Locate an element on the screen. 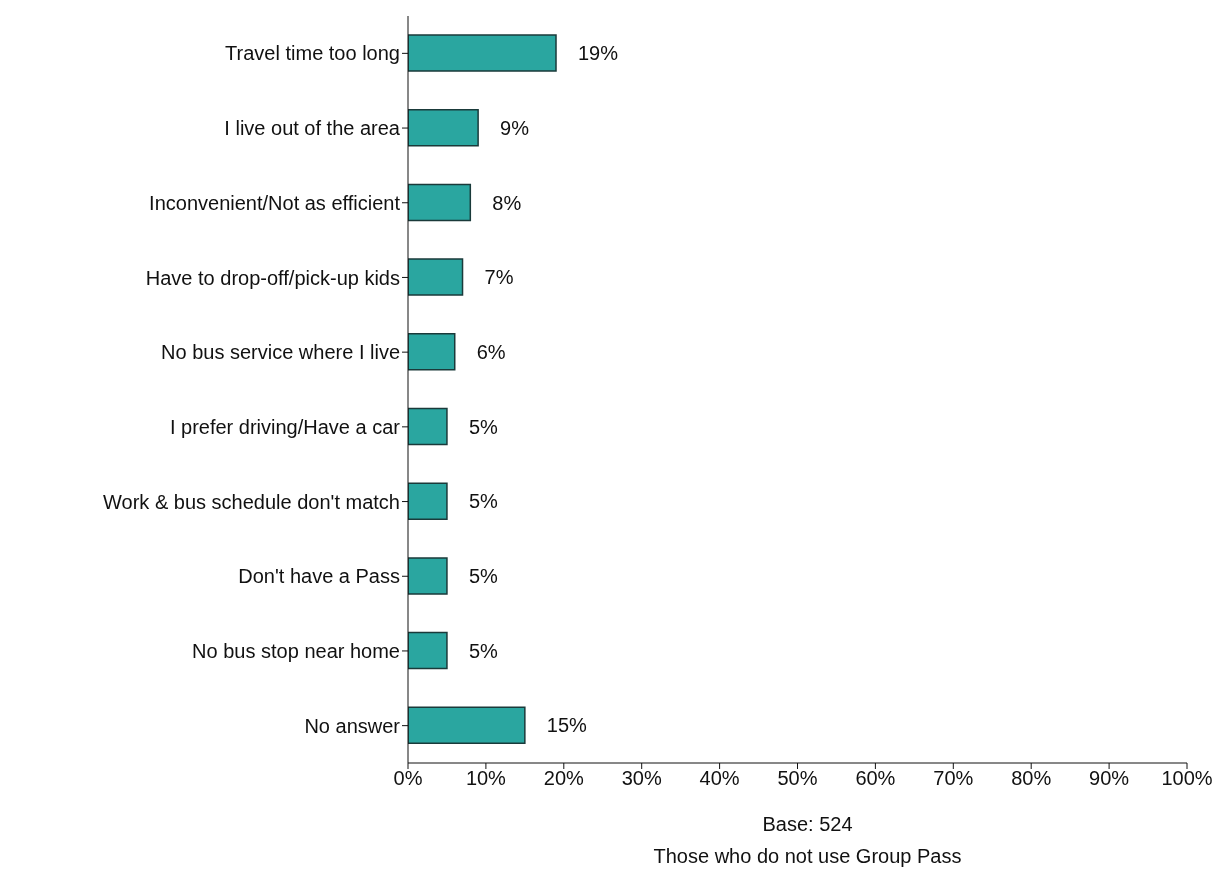 This screenshot has height=886, width=1225. y-tick-label: Don't have a Pass is located at coordinates (319, 576).